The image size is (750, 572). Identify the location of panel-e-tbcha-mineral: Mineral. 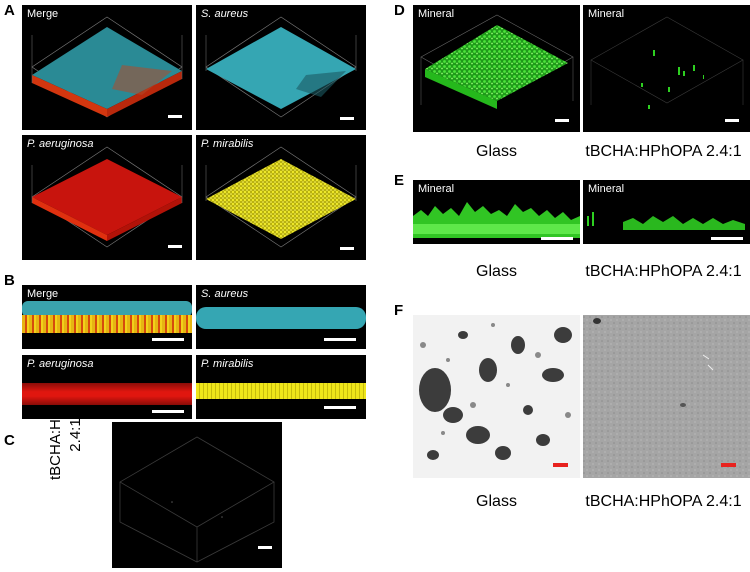
(666, 212).